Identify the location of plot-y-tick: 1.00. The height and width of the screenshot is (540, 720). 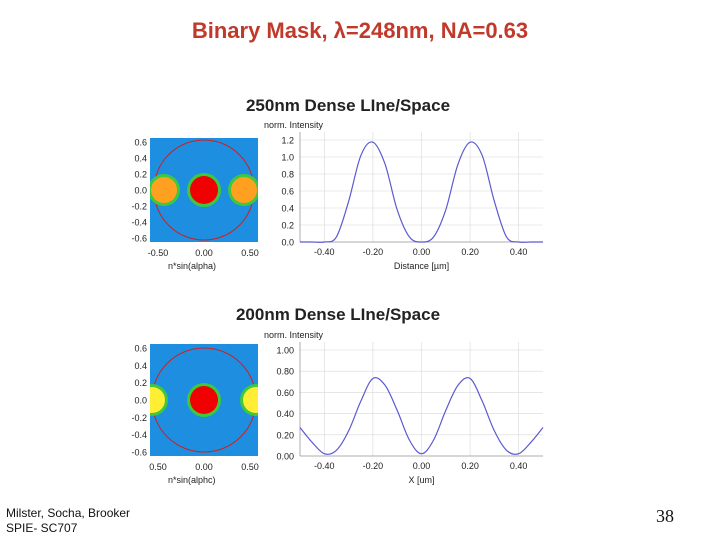
(285, 351).